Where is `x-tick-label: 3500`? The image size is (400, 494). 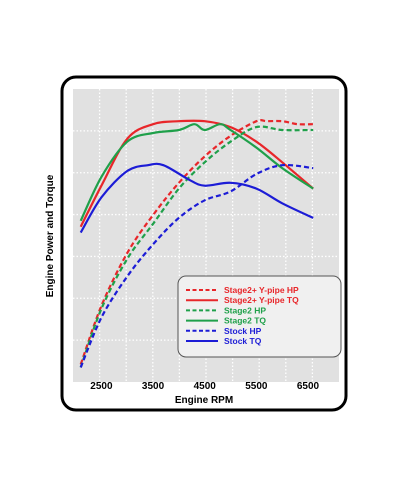 x-tick-label: 3500 is located at coordinates (153, 386).